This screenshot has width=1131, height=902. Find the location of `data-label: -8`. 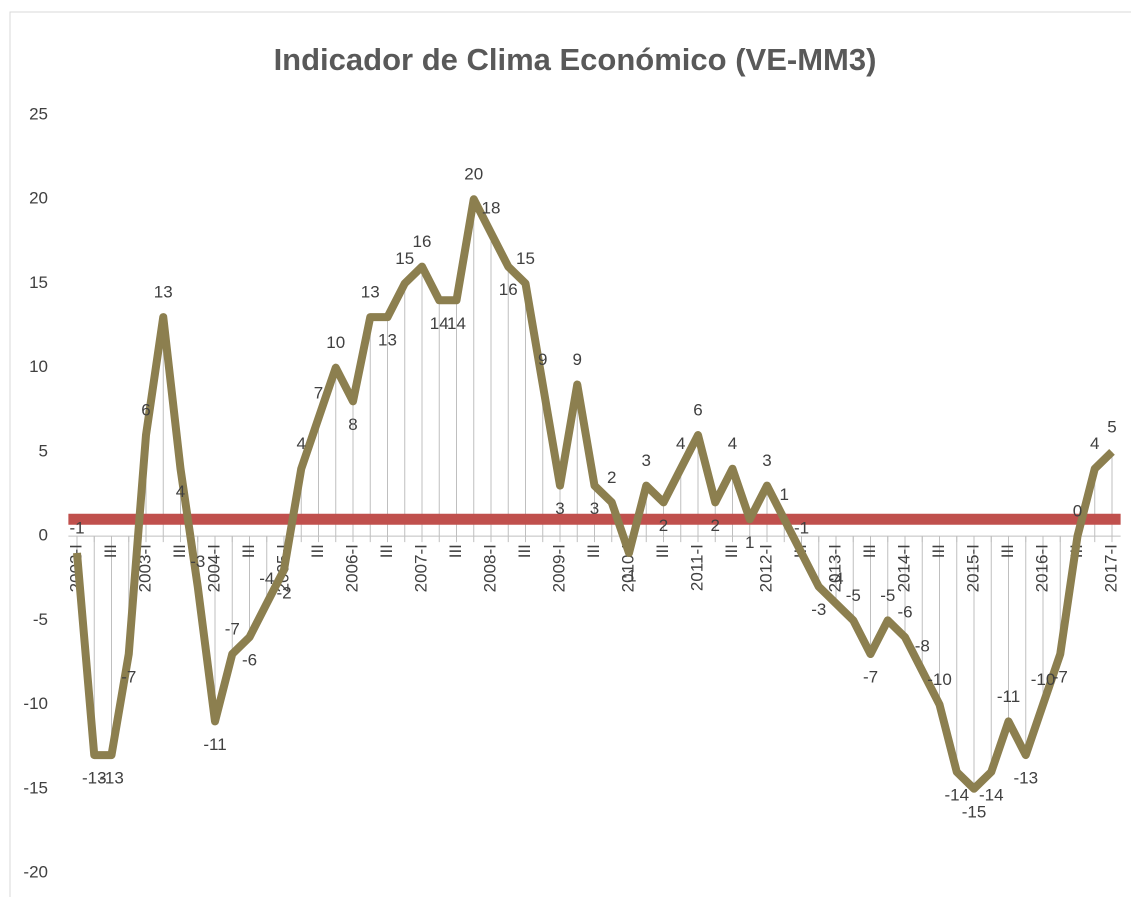

data-label: -8 is located at coordinates (922, 645).